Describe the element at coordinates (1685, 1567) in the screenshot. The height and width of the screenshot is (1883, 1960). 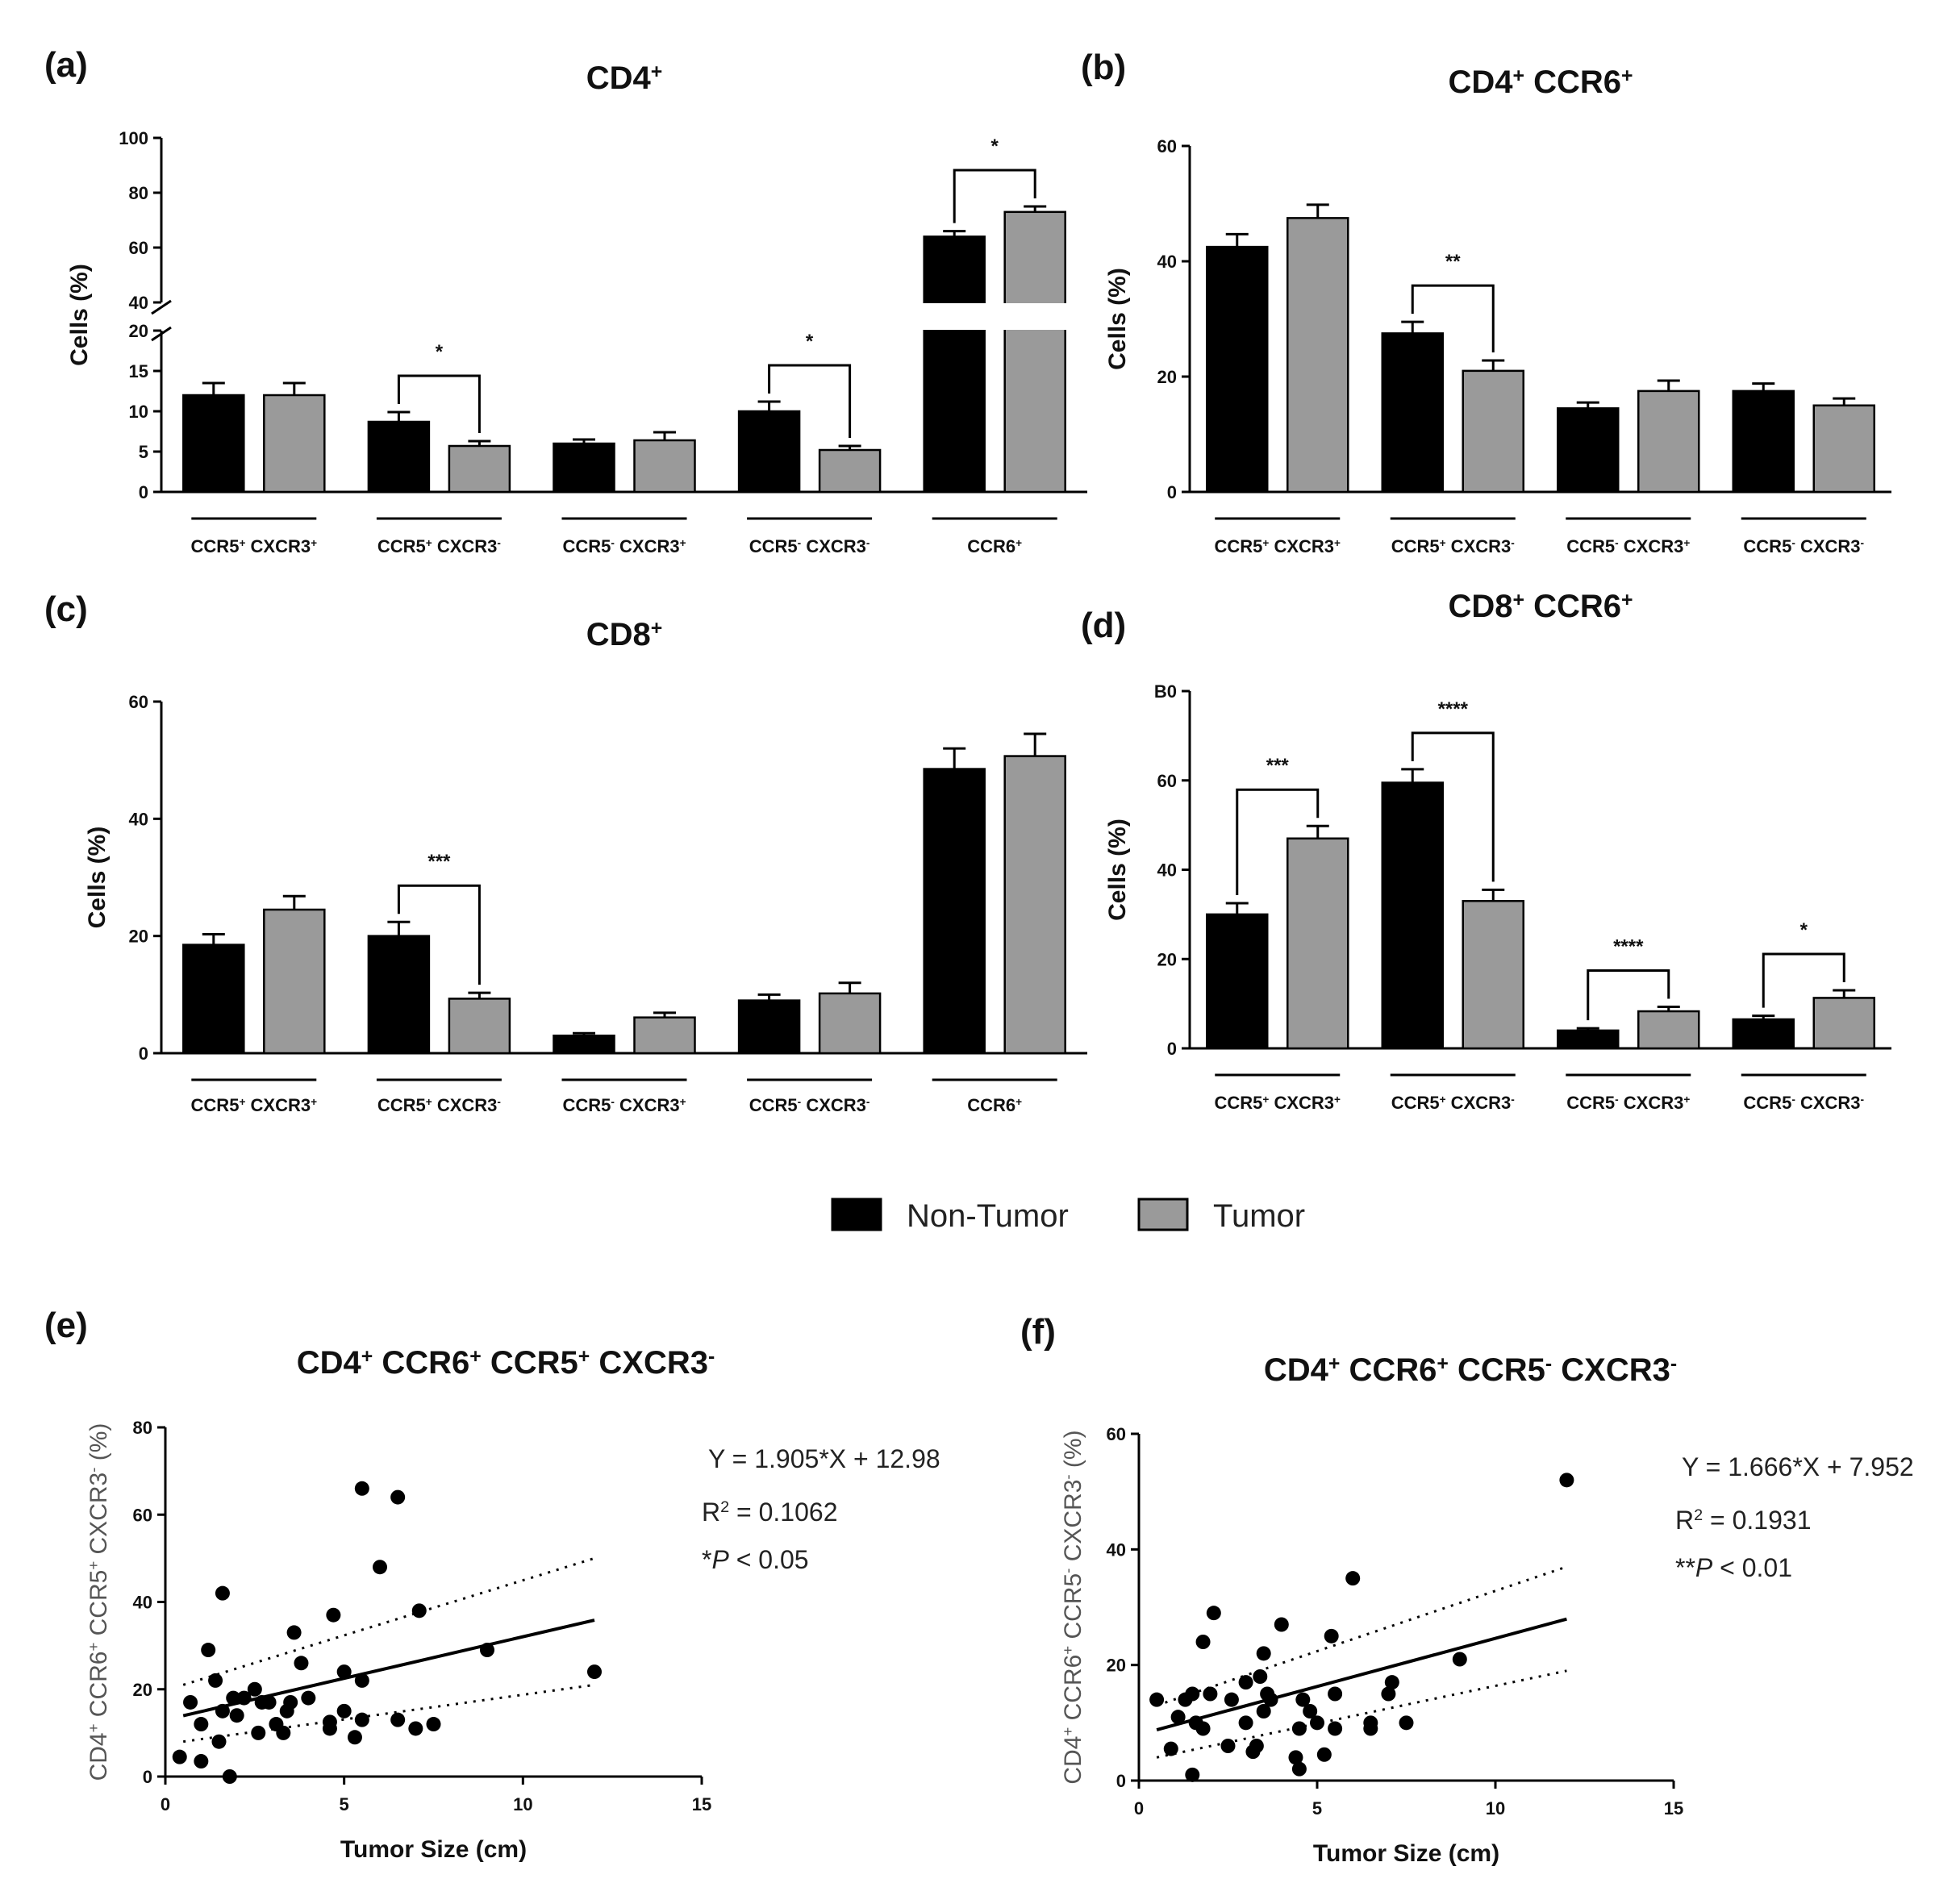
I see `p-part: **` at that location.